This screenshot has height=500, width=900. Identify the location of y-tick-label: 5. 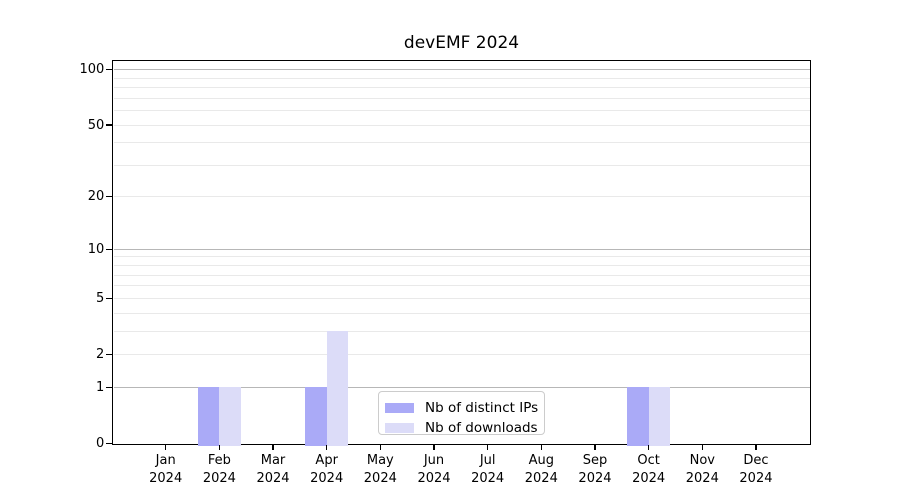
(100, 298).